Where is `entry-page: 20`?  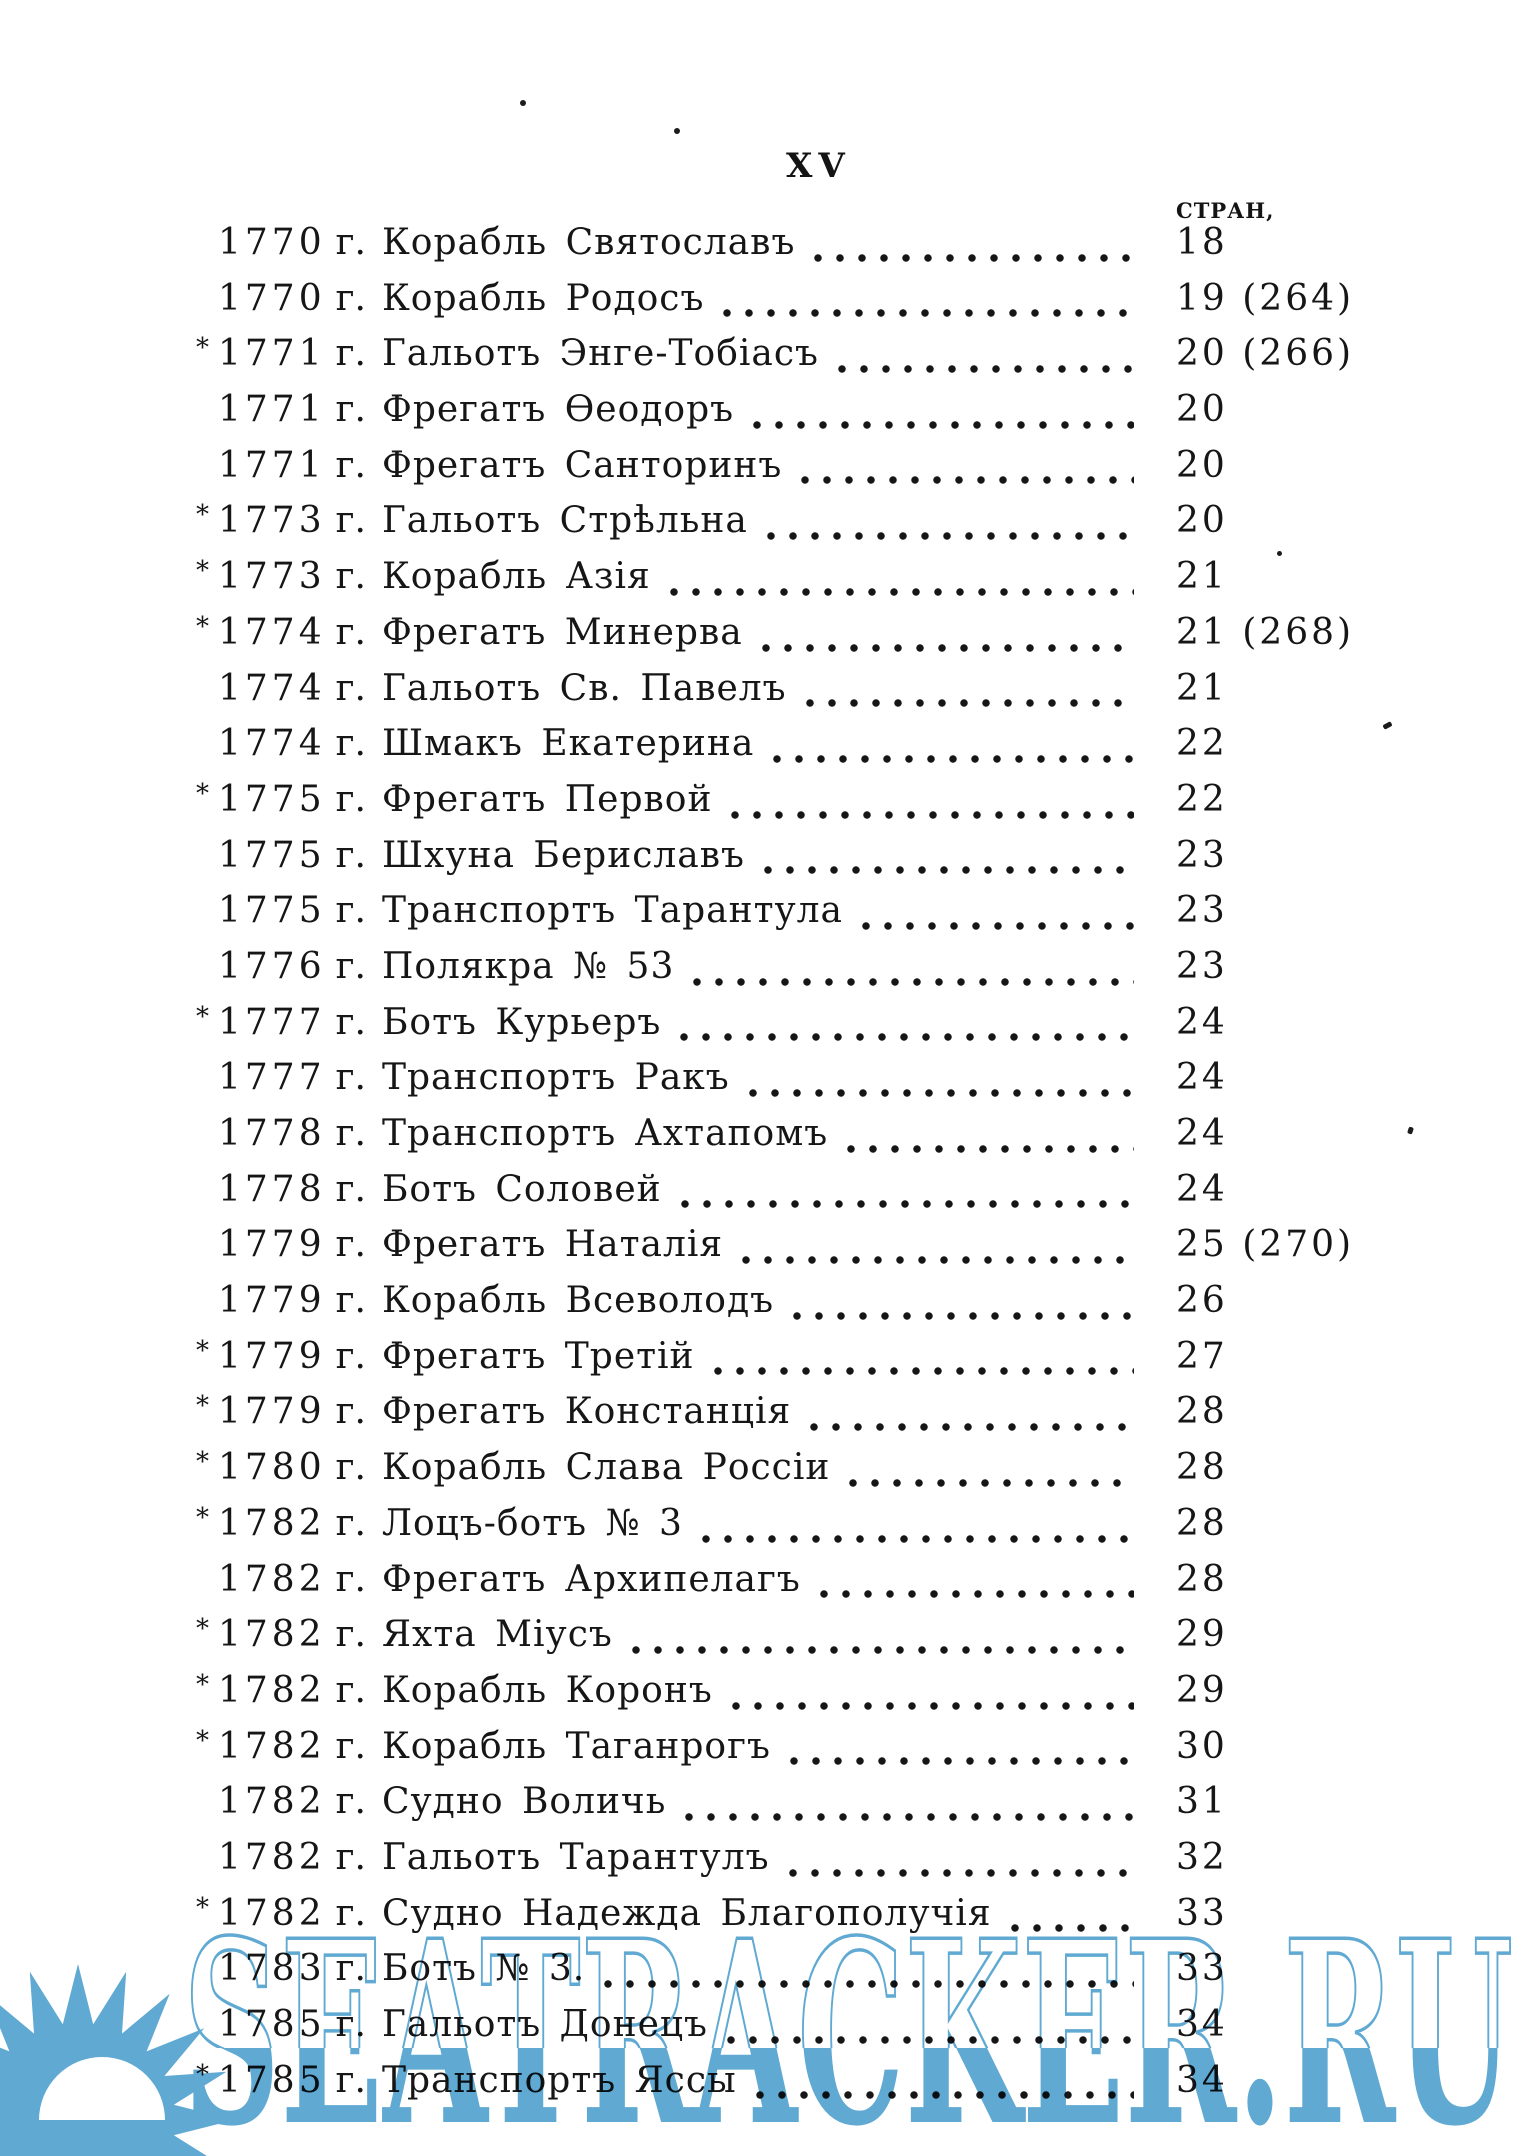 entry-page: 20 is located at coordinates (1202, 521).